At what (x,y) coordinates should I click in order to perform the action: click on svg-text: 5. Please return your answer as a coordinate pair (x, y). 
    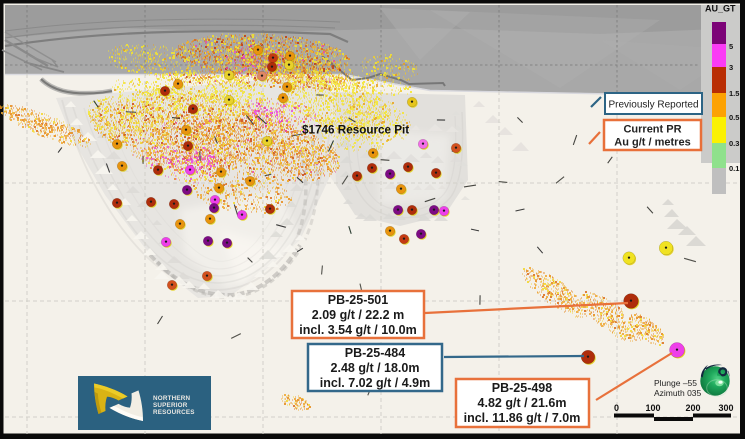
    Looking at the image, I should click on (731, 46).